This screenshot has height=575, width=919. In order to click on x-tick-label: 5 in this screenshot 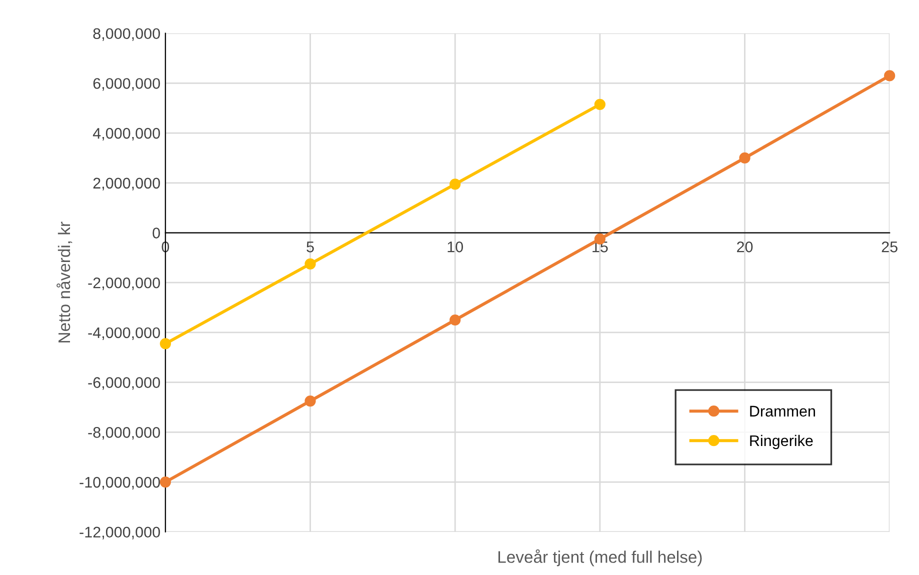, I will do `click(310, 247)`.